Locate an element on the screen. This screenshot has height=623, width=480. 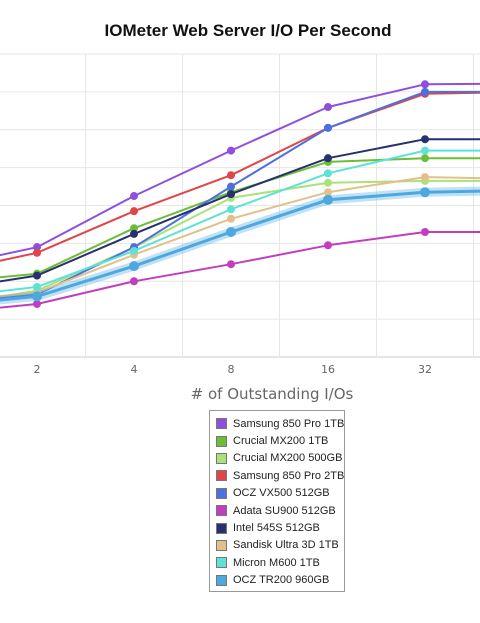
legend-item: Intel 545S 512GB is located at coordinates (280, 527).